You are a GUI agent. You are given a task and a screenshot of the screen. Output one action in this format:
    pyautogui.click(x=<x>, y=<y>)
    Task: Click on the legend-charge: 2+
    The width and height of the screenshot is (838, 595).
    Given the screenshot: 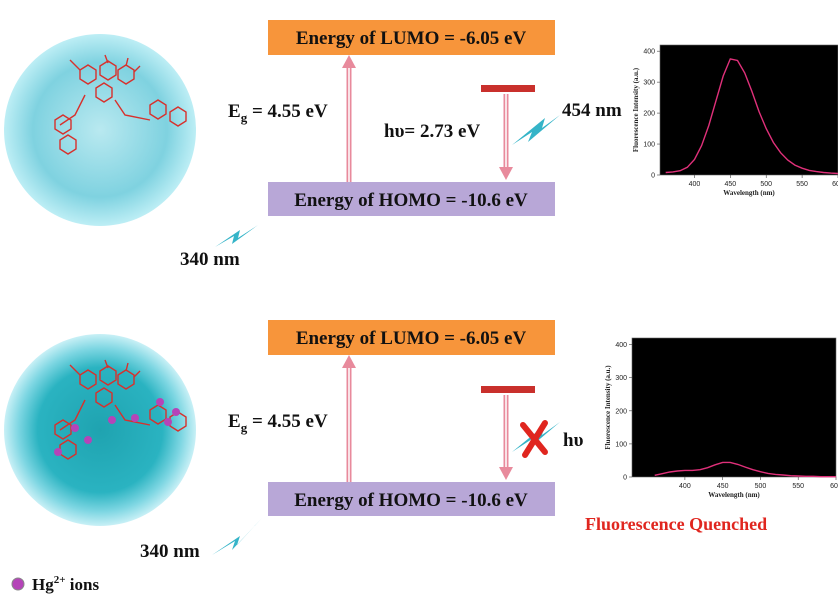 What is the action you would take?
    pyautogui.click(x=60, y=580)
    